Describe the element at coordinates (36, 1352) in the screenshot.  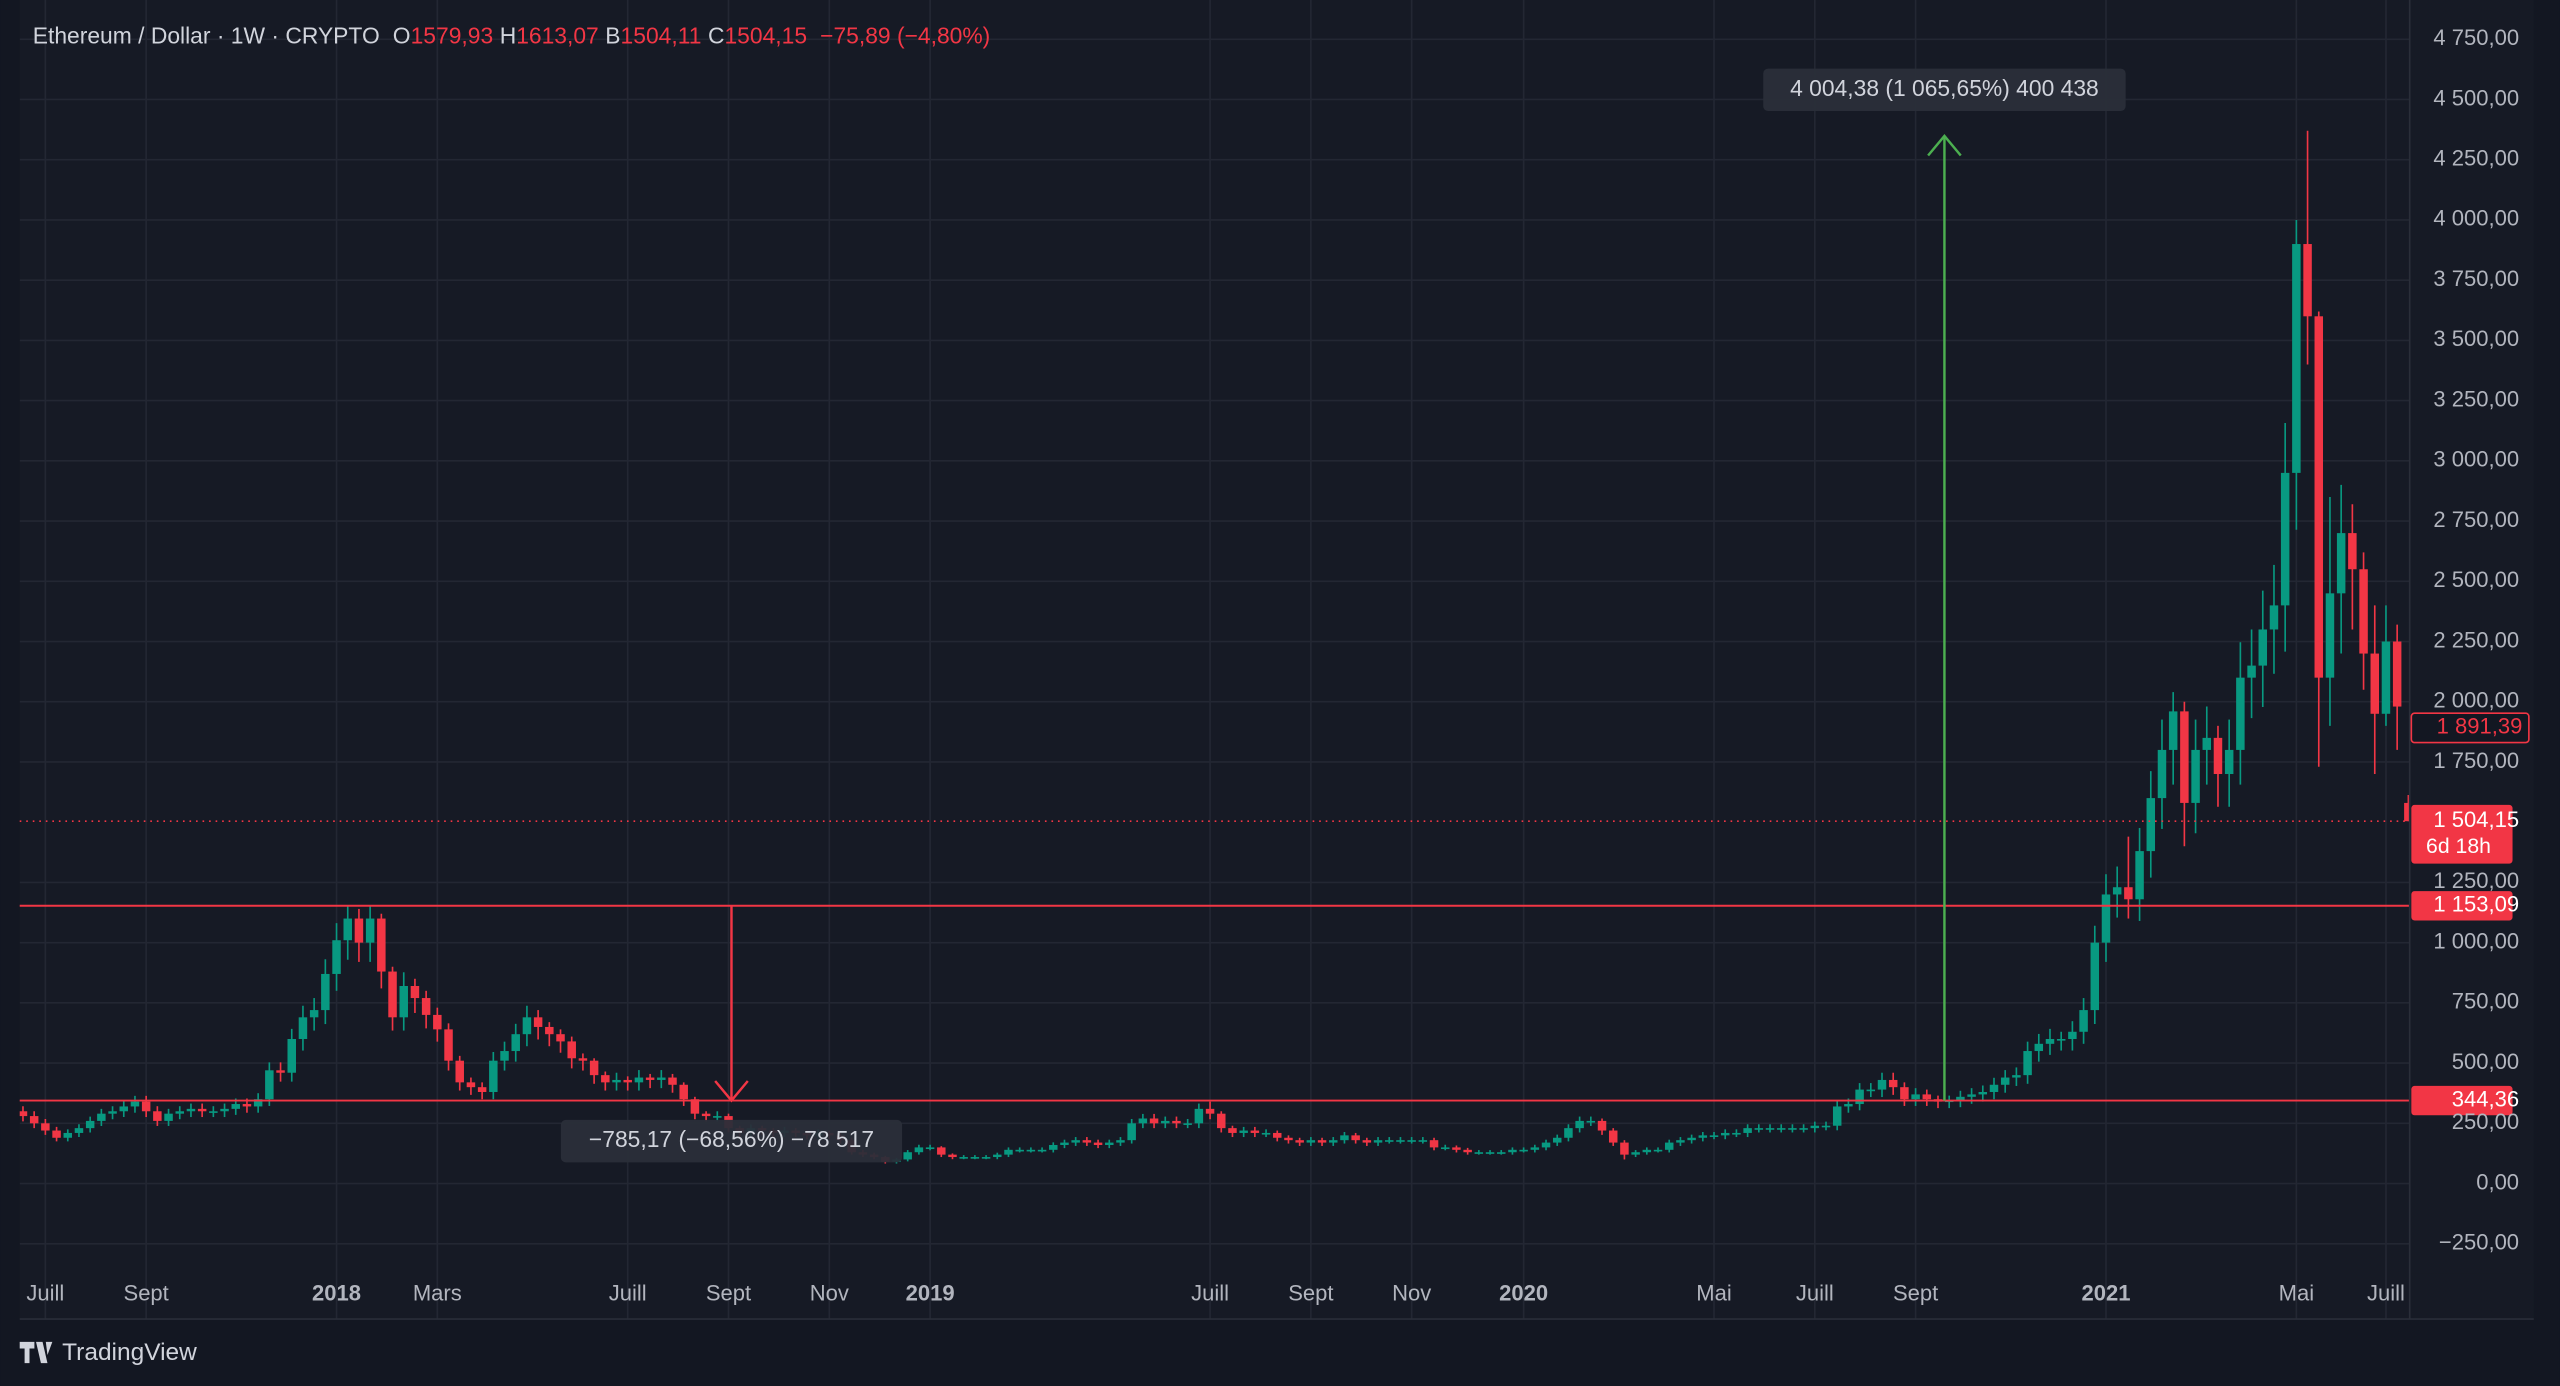
I see `logo` at that location.